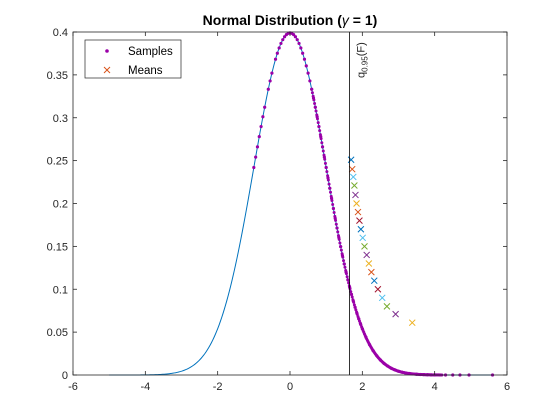  What do you see at coordinates (60, 119) in the screenshot?
I see `y-tick-label: 0.3` at bounding box center [60, 119].